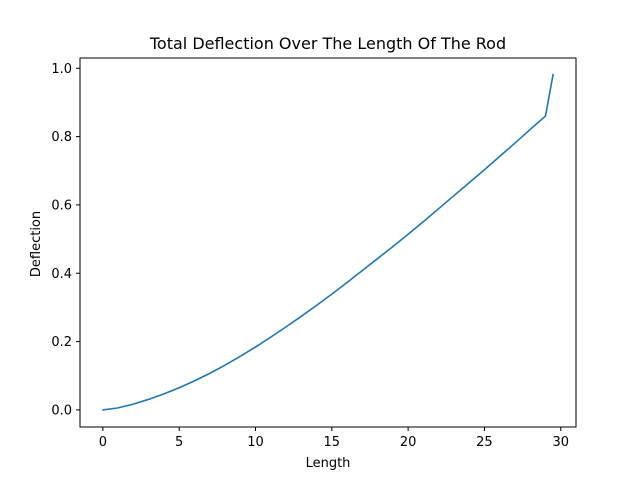 This screenshot has width=640, height=485. What do you see at coordinates (408, 442) in the screenshot?
I see `x-tick-label: 20` at bounding box center [408, 442].